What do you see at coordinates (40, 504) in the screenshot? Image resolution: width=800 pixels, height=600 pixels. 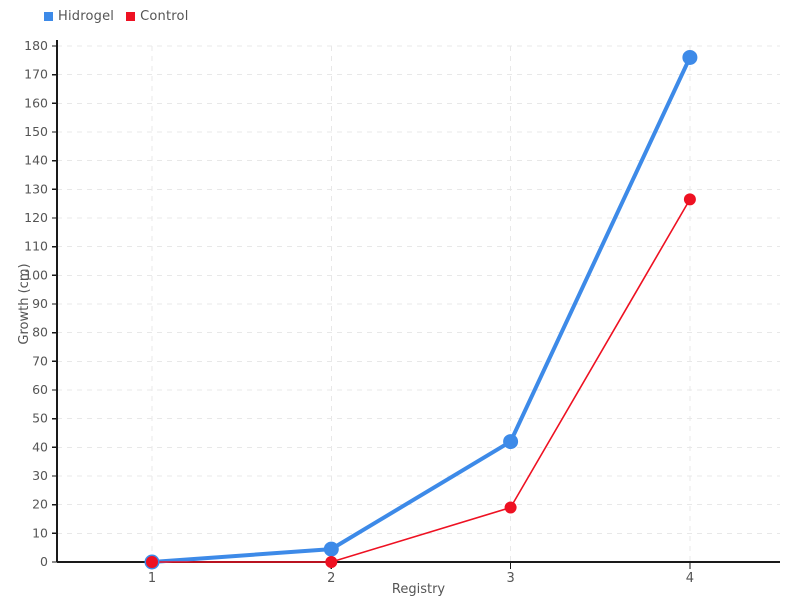 I see `y-tick-label: 20` at bounding box center [40, 504].